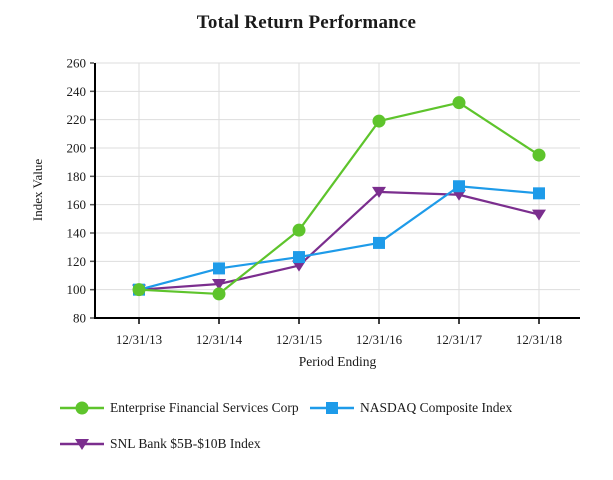  I want to click on legend-row: SNL Bank $5B-$10B Index, so click(286, 444).